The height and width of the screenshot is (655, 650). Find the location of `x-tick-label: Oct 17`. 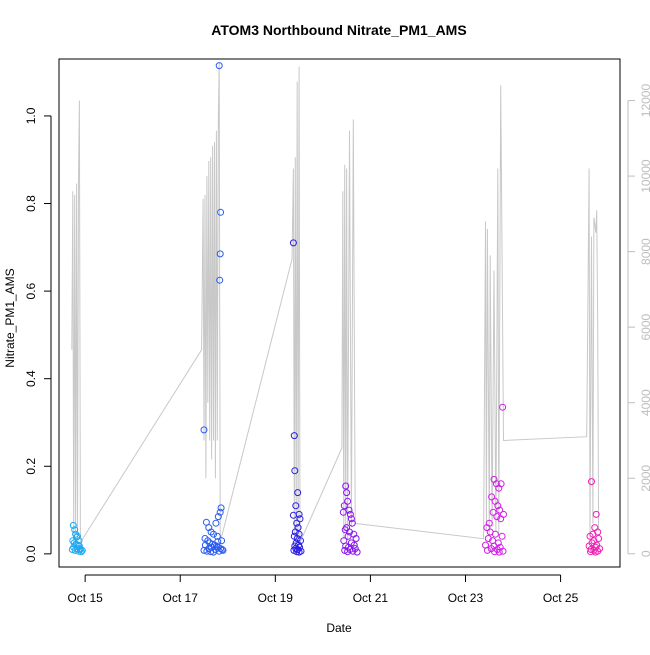

x-tick-label: Oct 17 is located at coordinates (181, 598).